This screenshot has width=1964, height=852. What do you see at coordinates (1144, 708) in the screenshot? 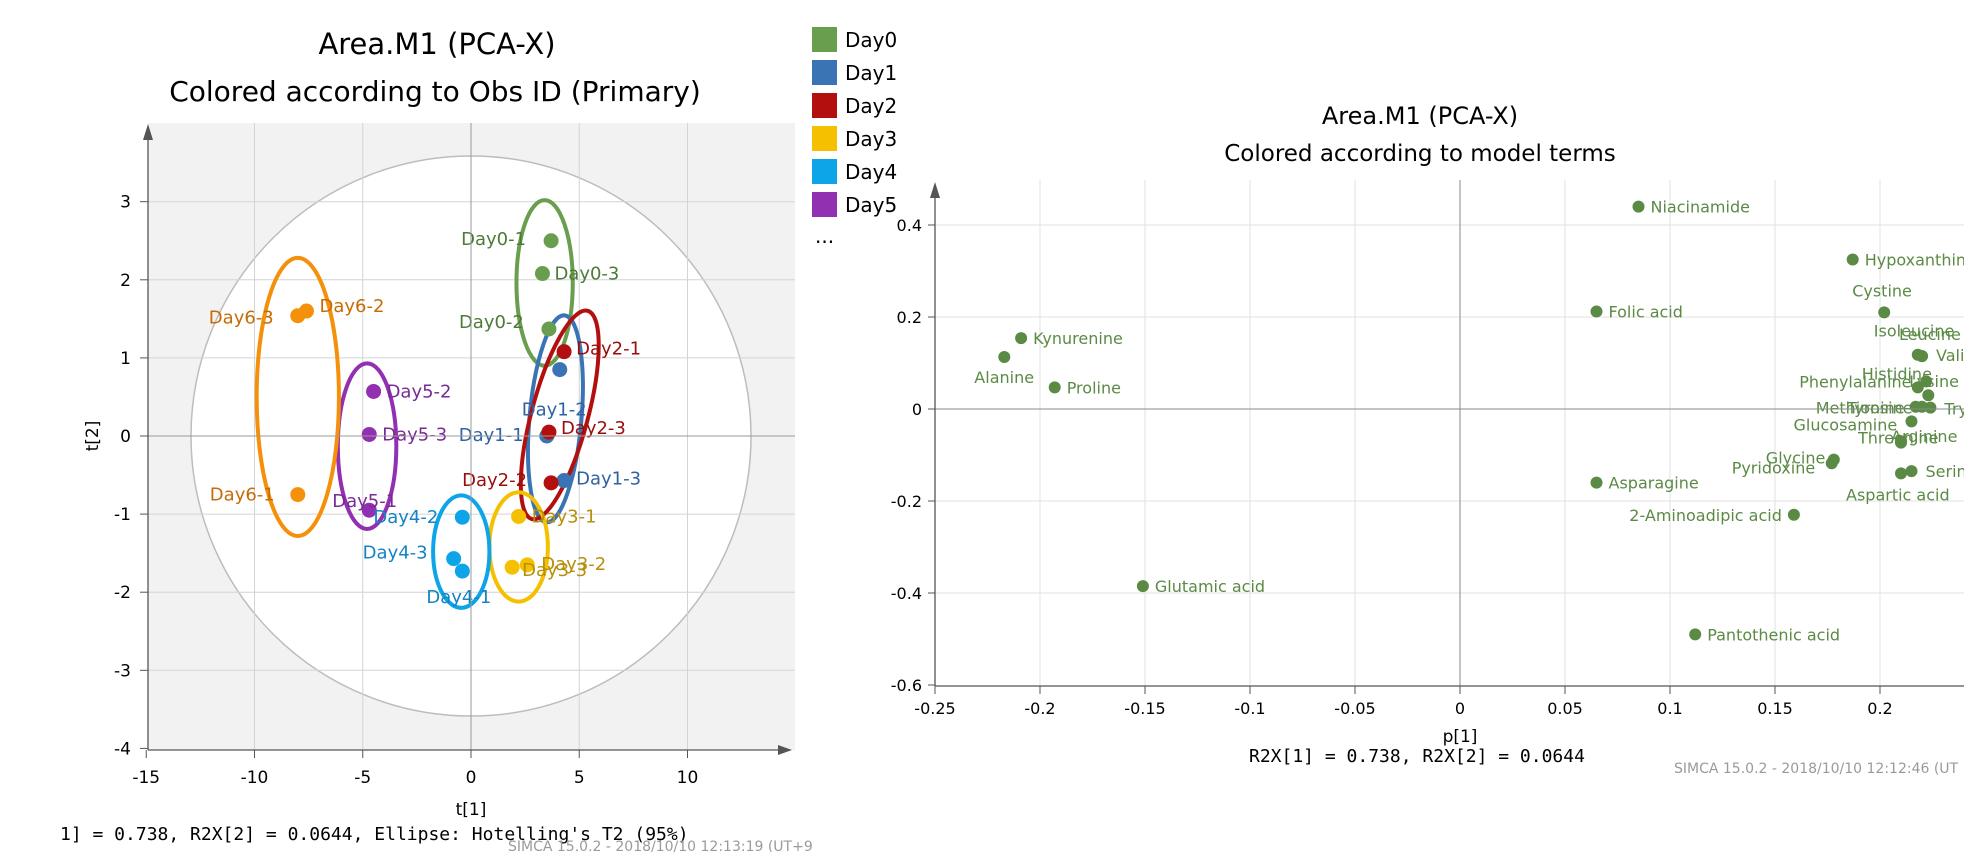
I see `x-tick-label: -0.15` at bounding box center [1144, 708].